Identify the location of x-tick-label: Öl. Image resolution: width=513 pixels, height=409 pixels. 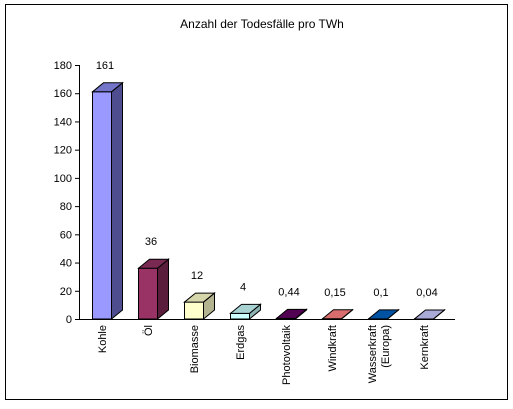
(149, 330).